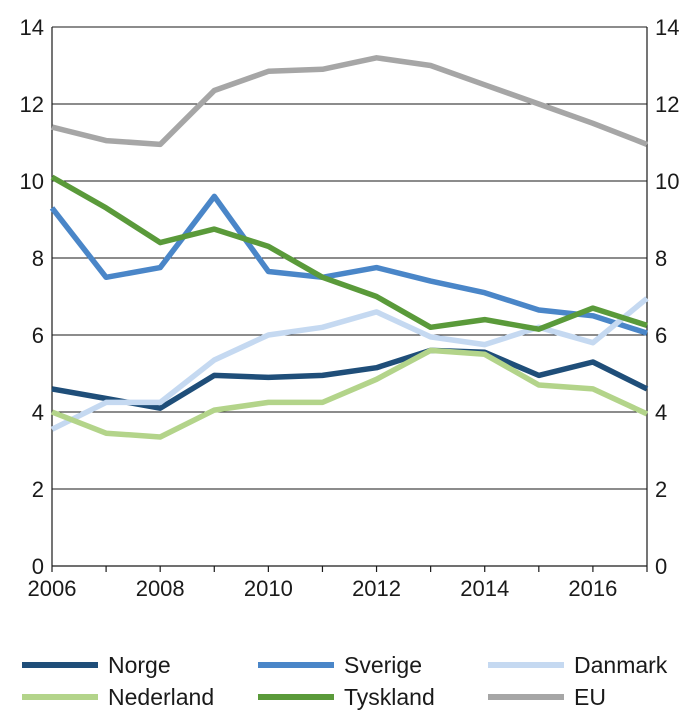 The height and width of the screenshot is (726, 700). Describe the element at coordinates (32, 104) in the screenshot. I see `y-tick-label-left-12: 12` at that location.